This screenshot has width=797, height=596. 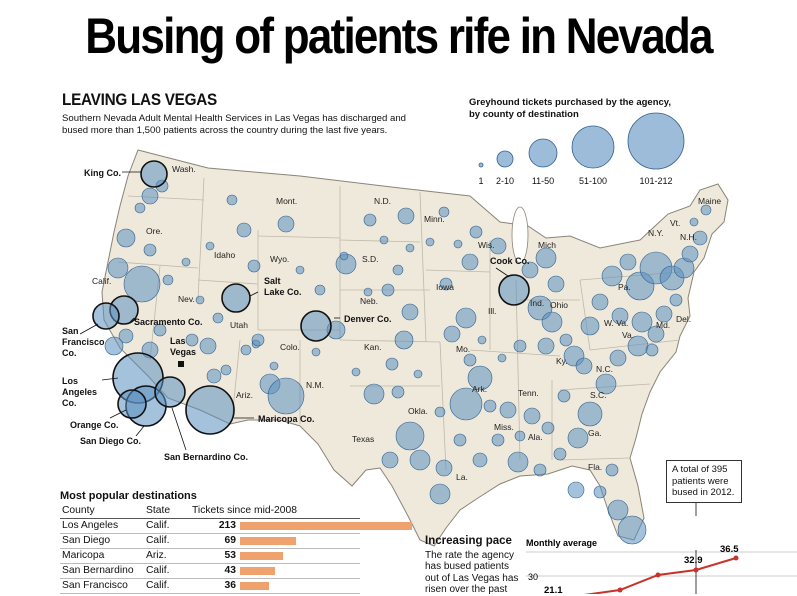 I want to click on state-label-del: Del., so click(x=683, y=319).